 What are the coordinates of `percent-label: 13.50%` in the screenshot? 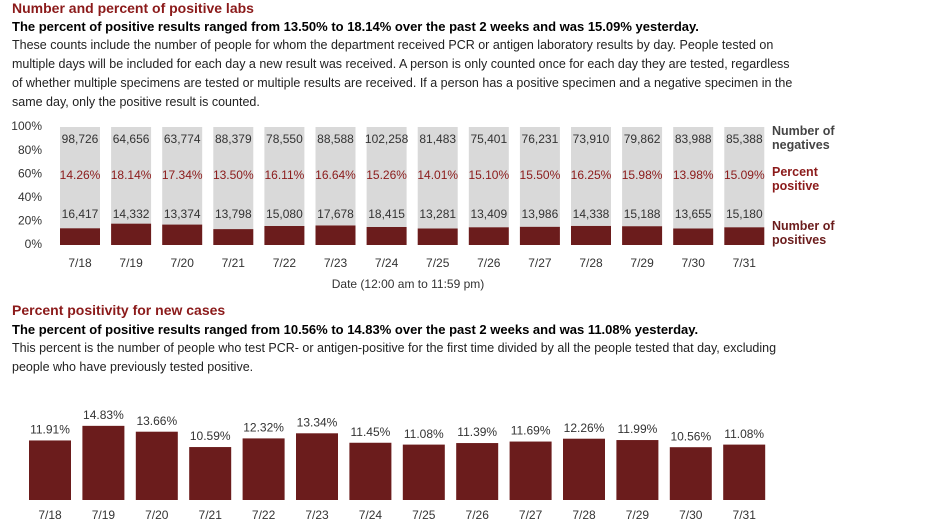 It's located at (233, 175).